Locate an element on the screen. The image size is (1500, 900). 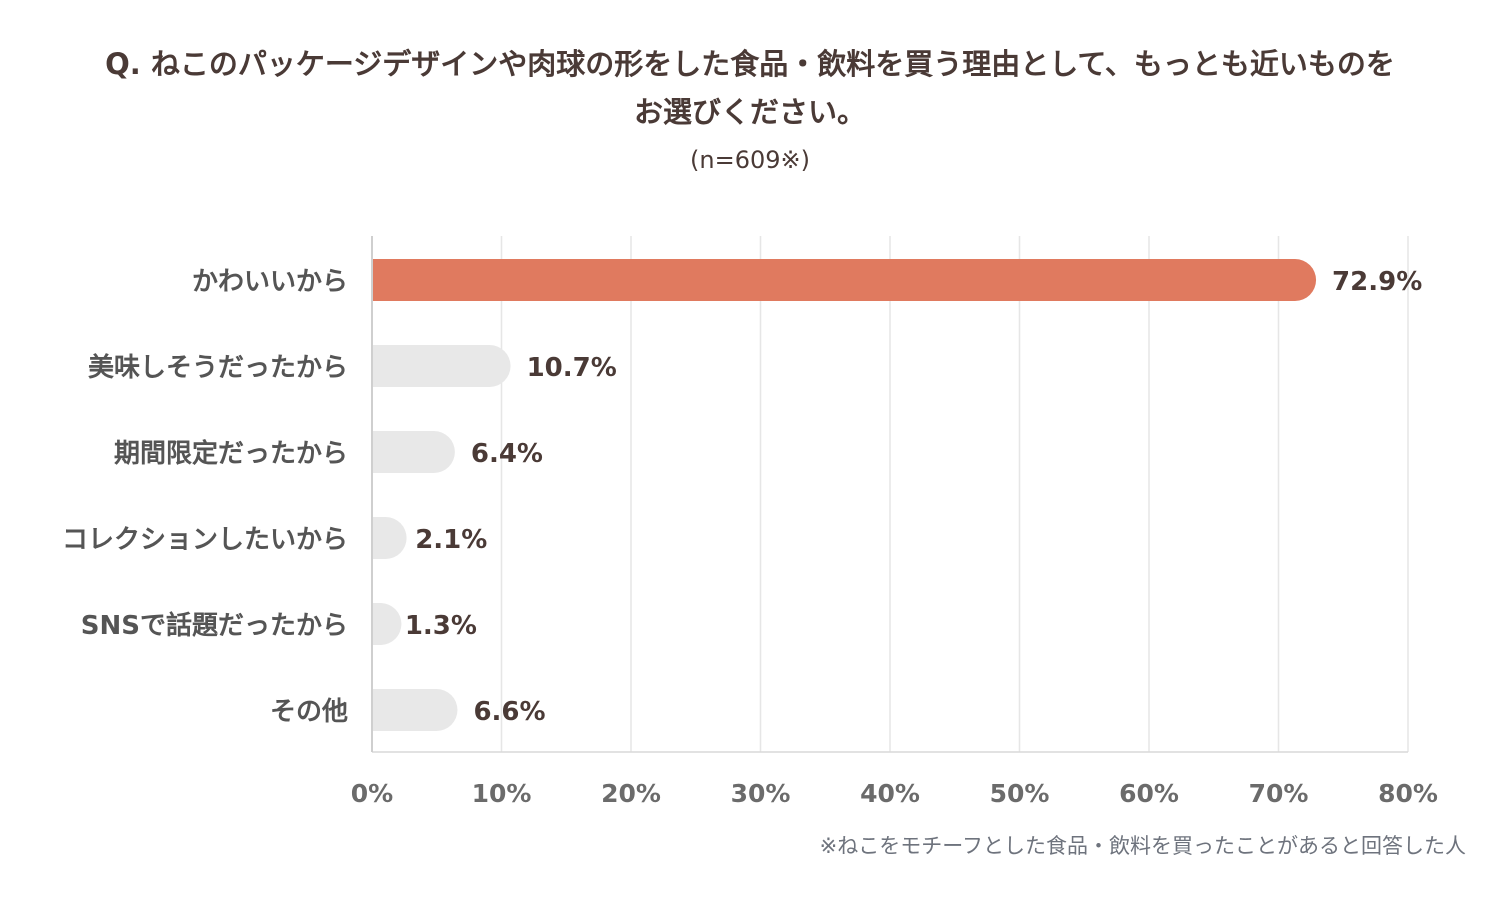
x-tick-label: 10% is located at coordinates (502, 793).